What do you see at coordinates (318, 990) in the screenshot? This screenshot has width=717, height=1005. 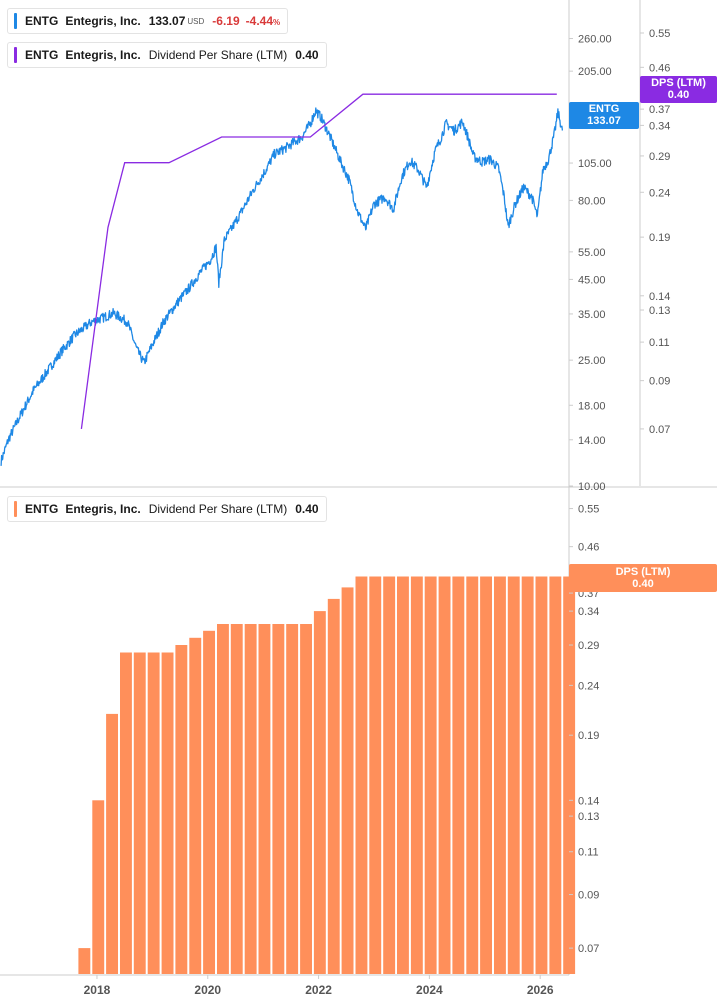 I see `time-axis-label-2022: 2022` at bounding box center [318, 990].